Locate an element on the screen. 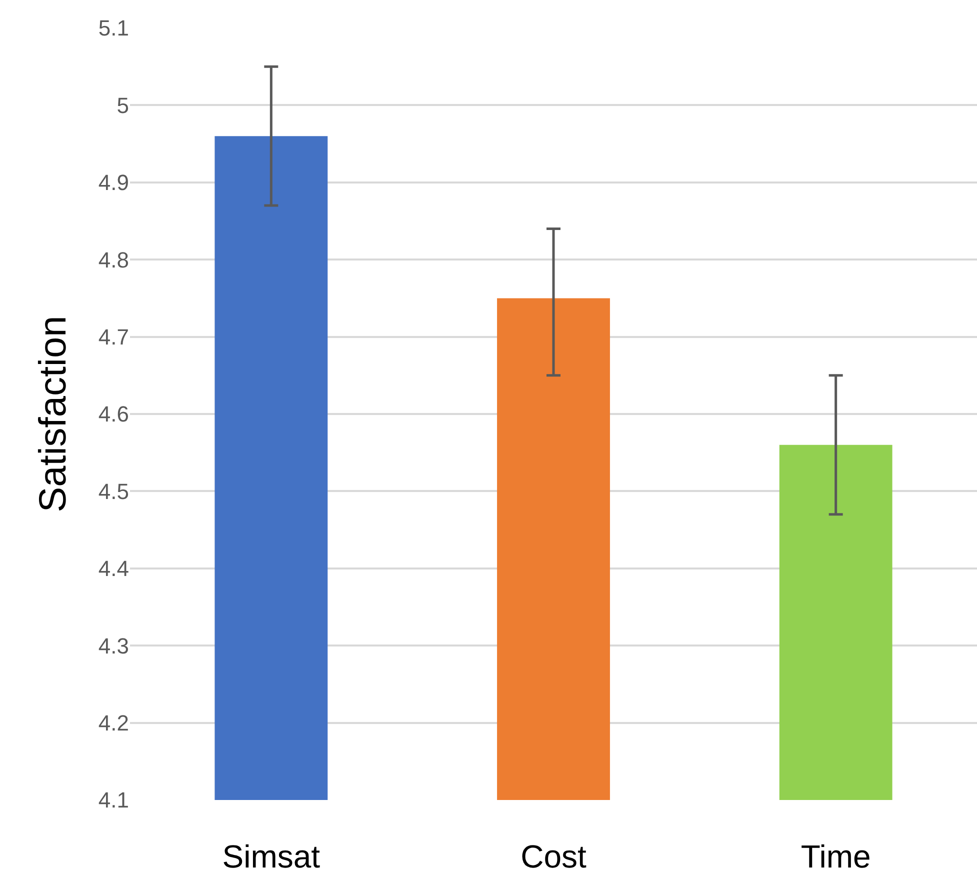  y-tick-label: 4.1 is located at coordinates (113, 800).